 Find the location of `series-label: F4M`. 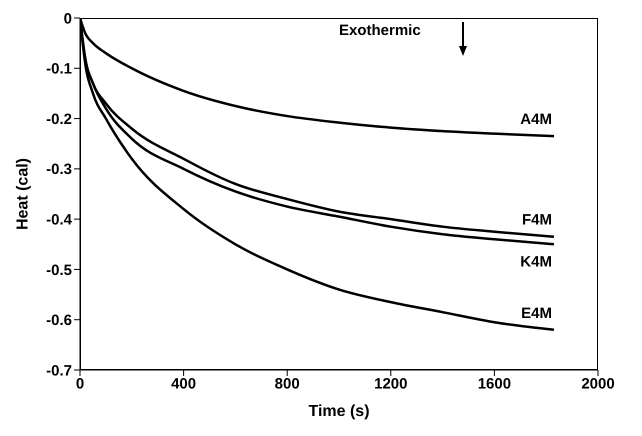

series-label: F4M is located at coordinates (537, 220).